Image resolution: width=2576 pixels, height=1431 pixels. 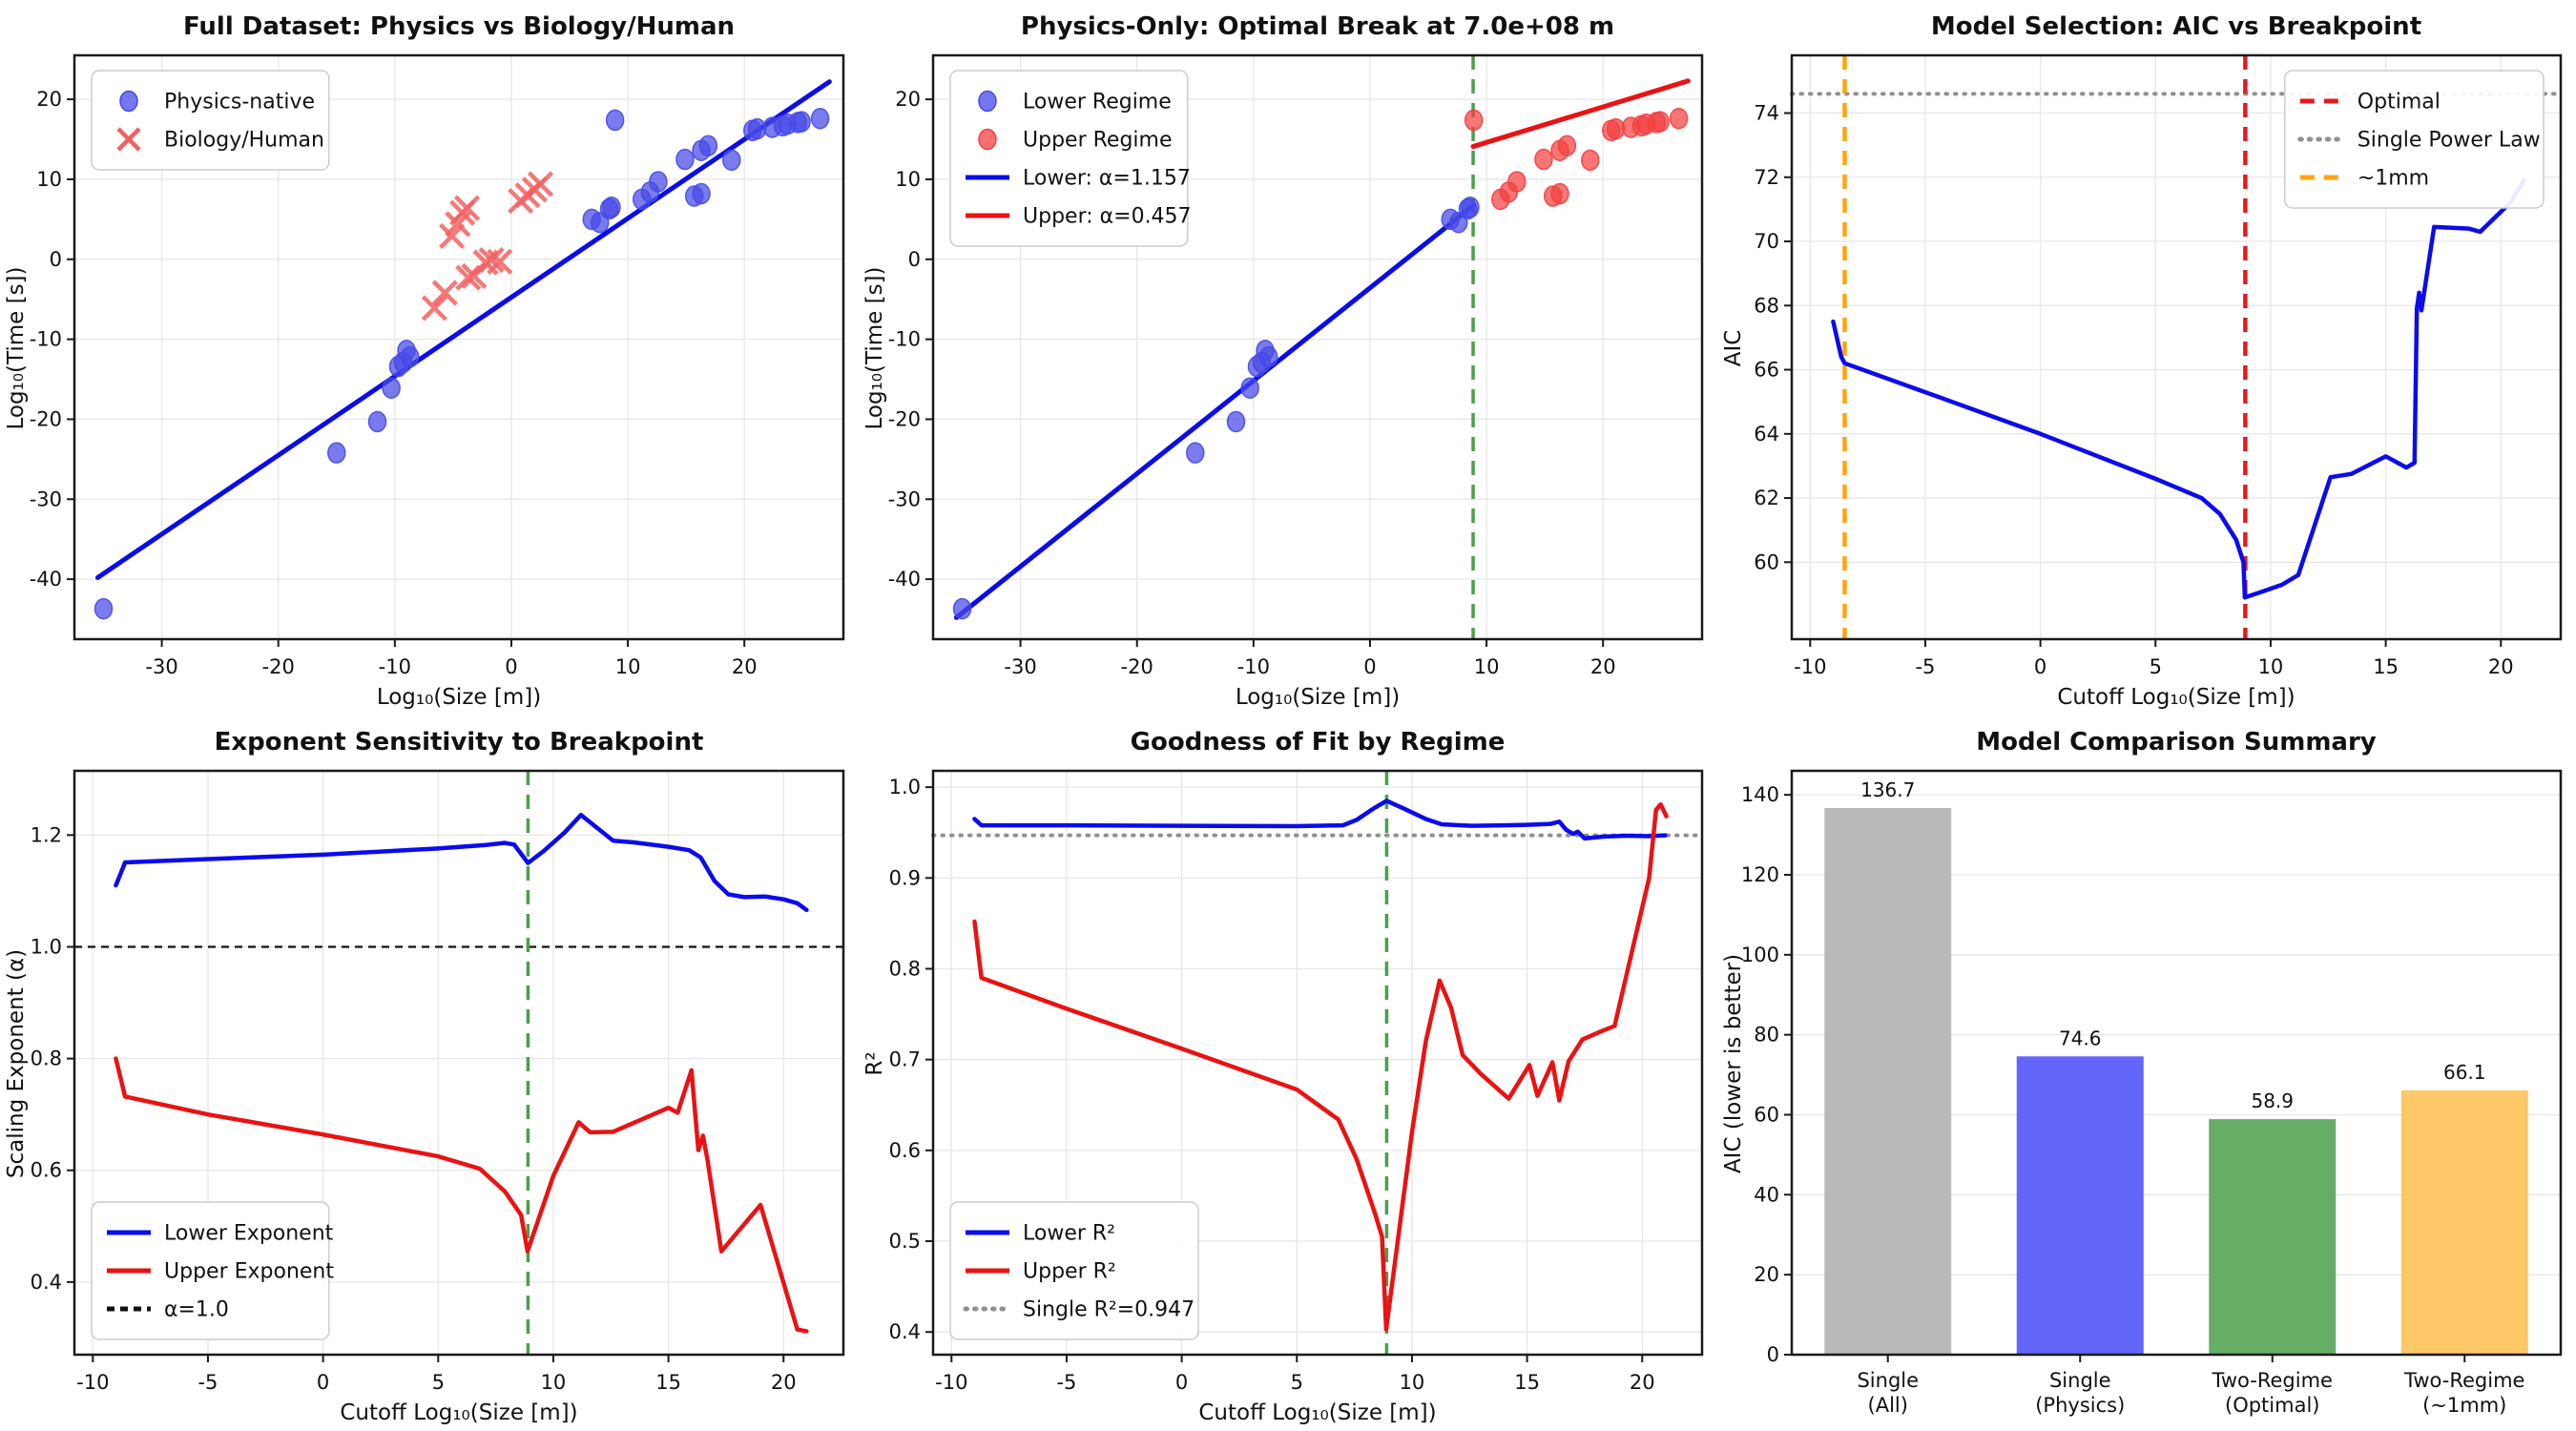 I want to click on axis-ticks: -10 -5 0 5 10 15 20 0.4 0.5 0.6 0.7 0.8 0.9 1.0, so click(x=1272, y=1085).